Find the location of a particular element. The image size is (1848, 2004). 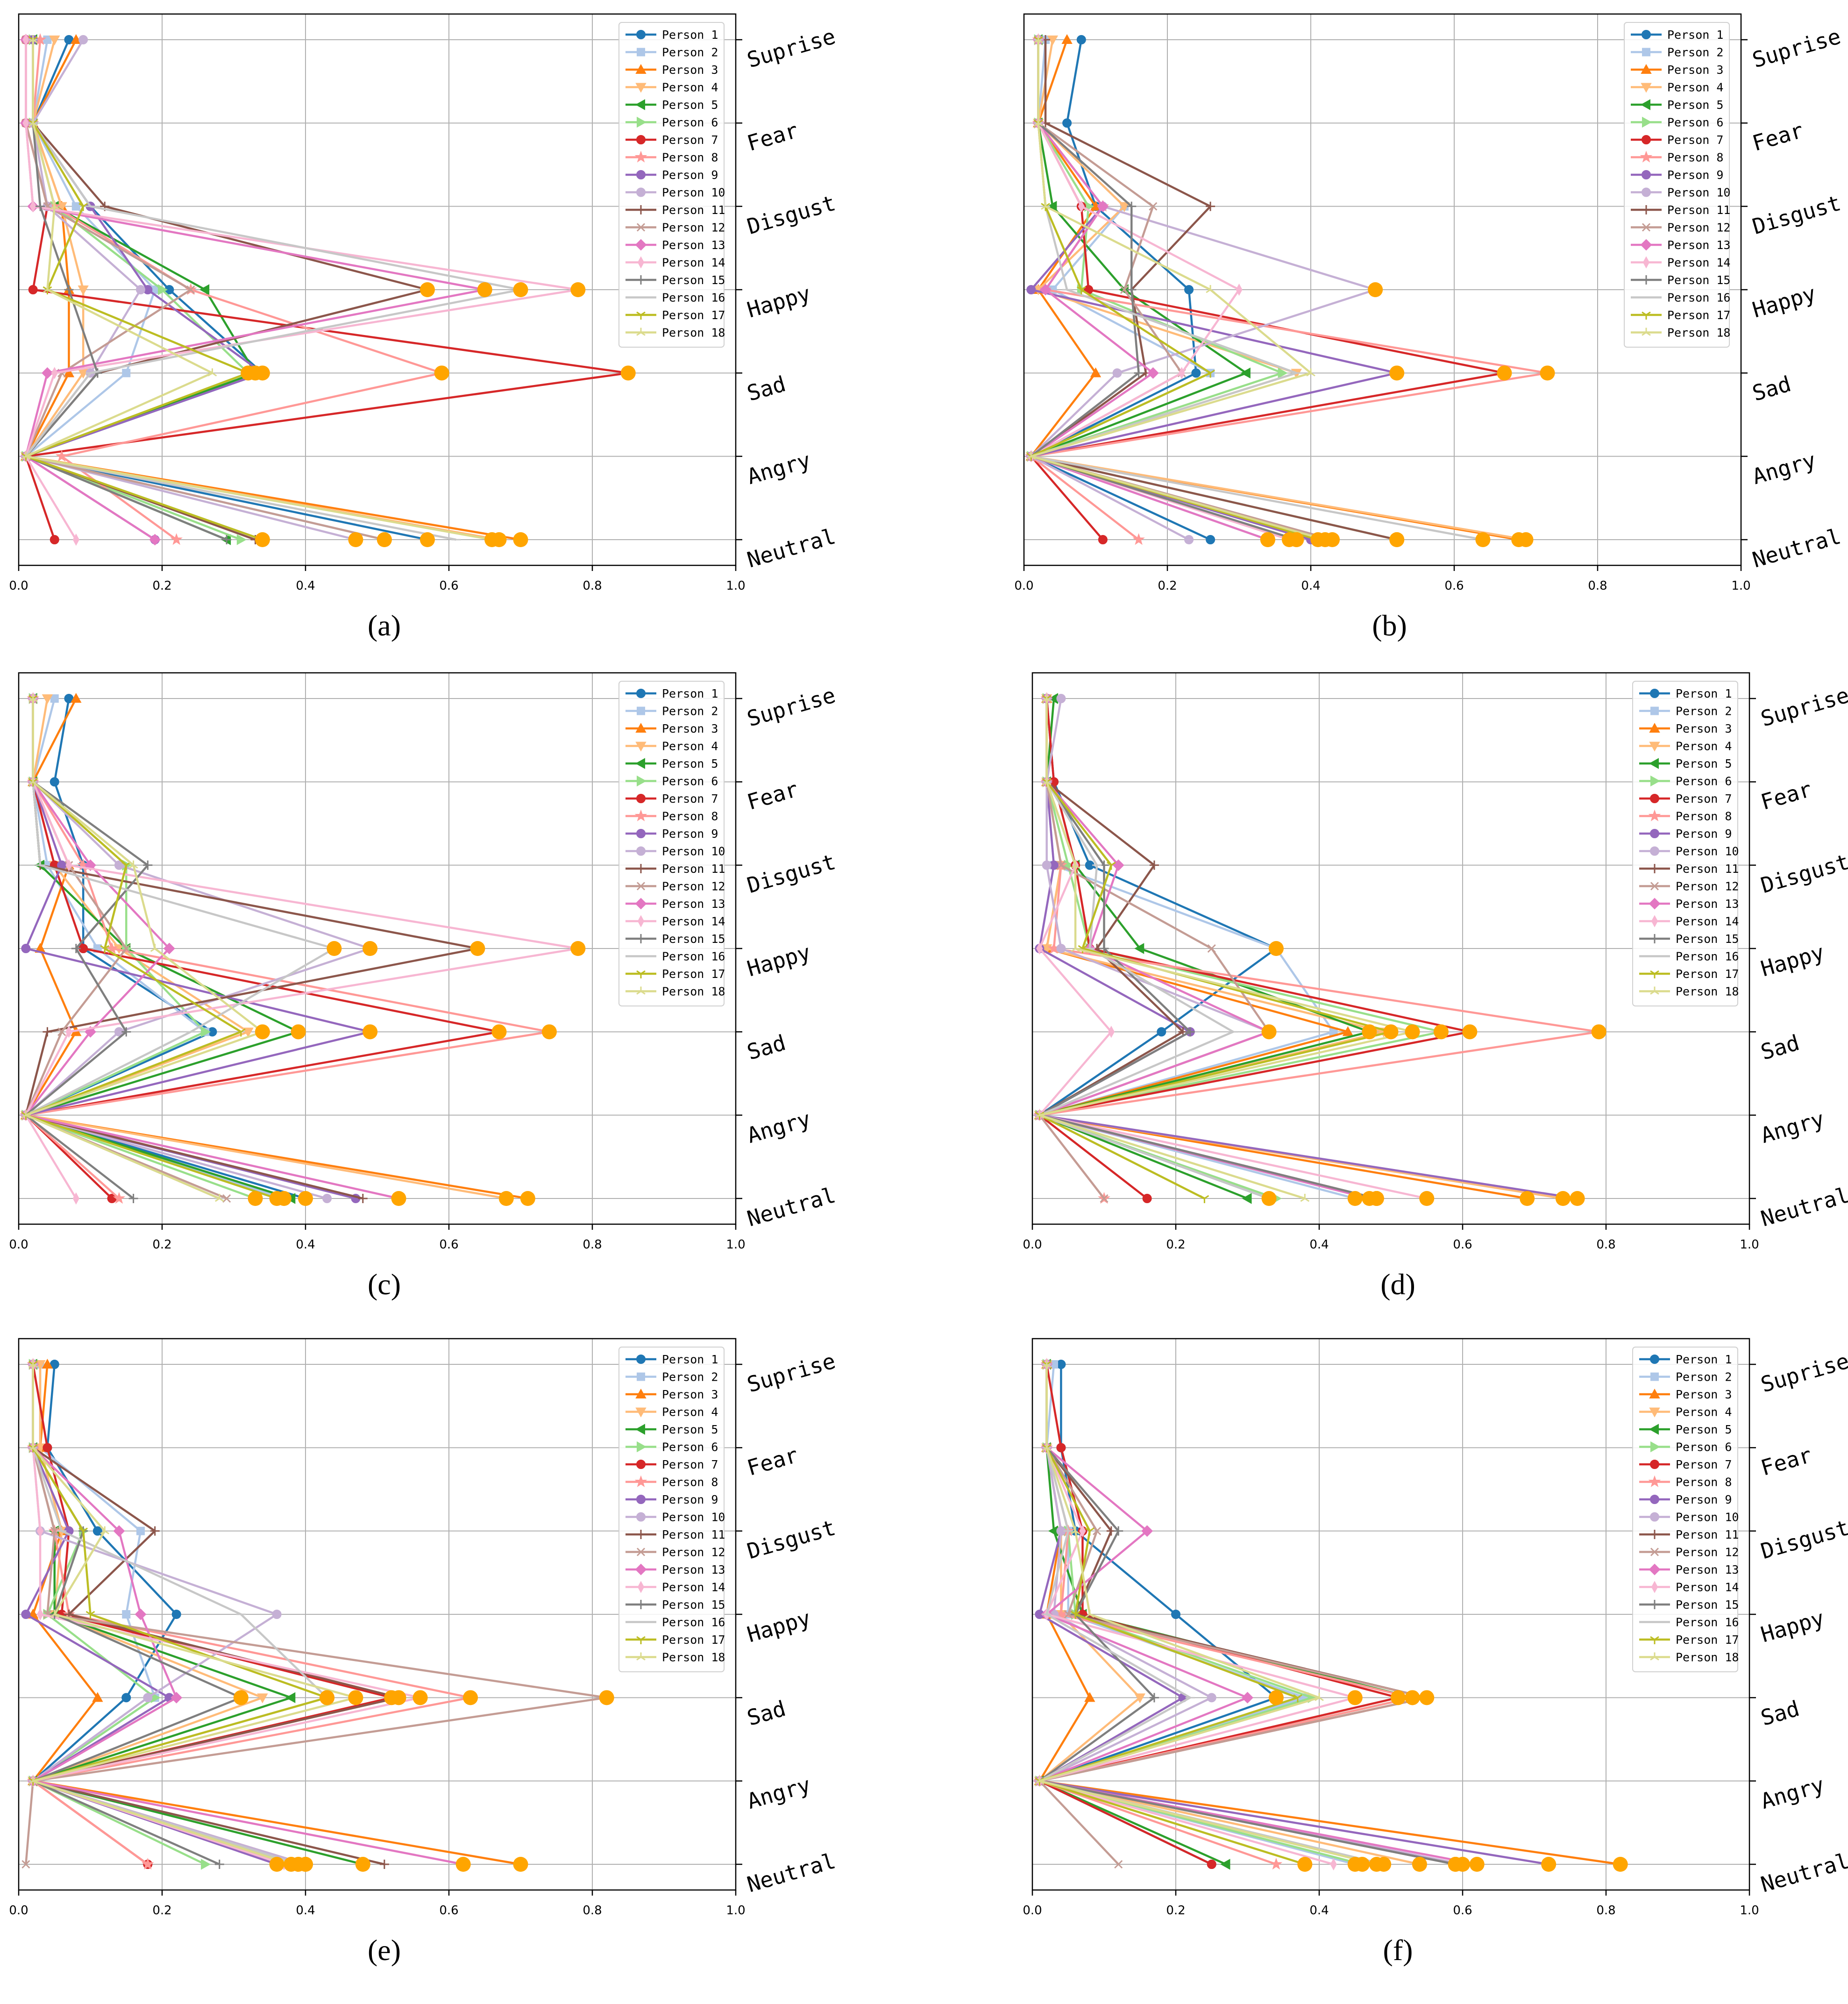

legend-label: Person 11 is located at coordinates (693, 1534).